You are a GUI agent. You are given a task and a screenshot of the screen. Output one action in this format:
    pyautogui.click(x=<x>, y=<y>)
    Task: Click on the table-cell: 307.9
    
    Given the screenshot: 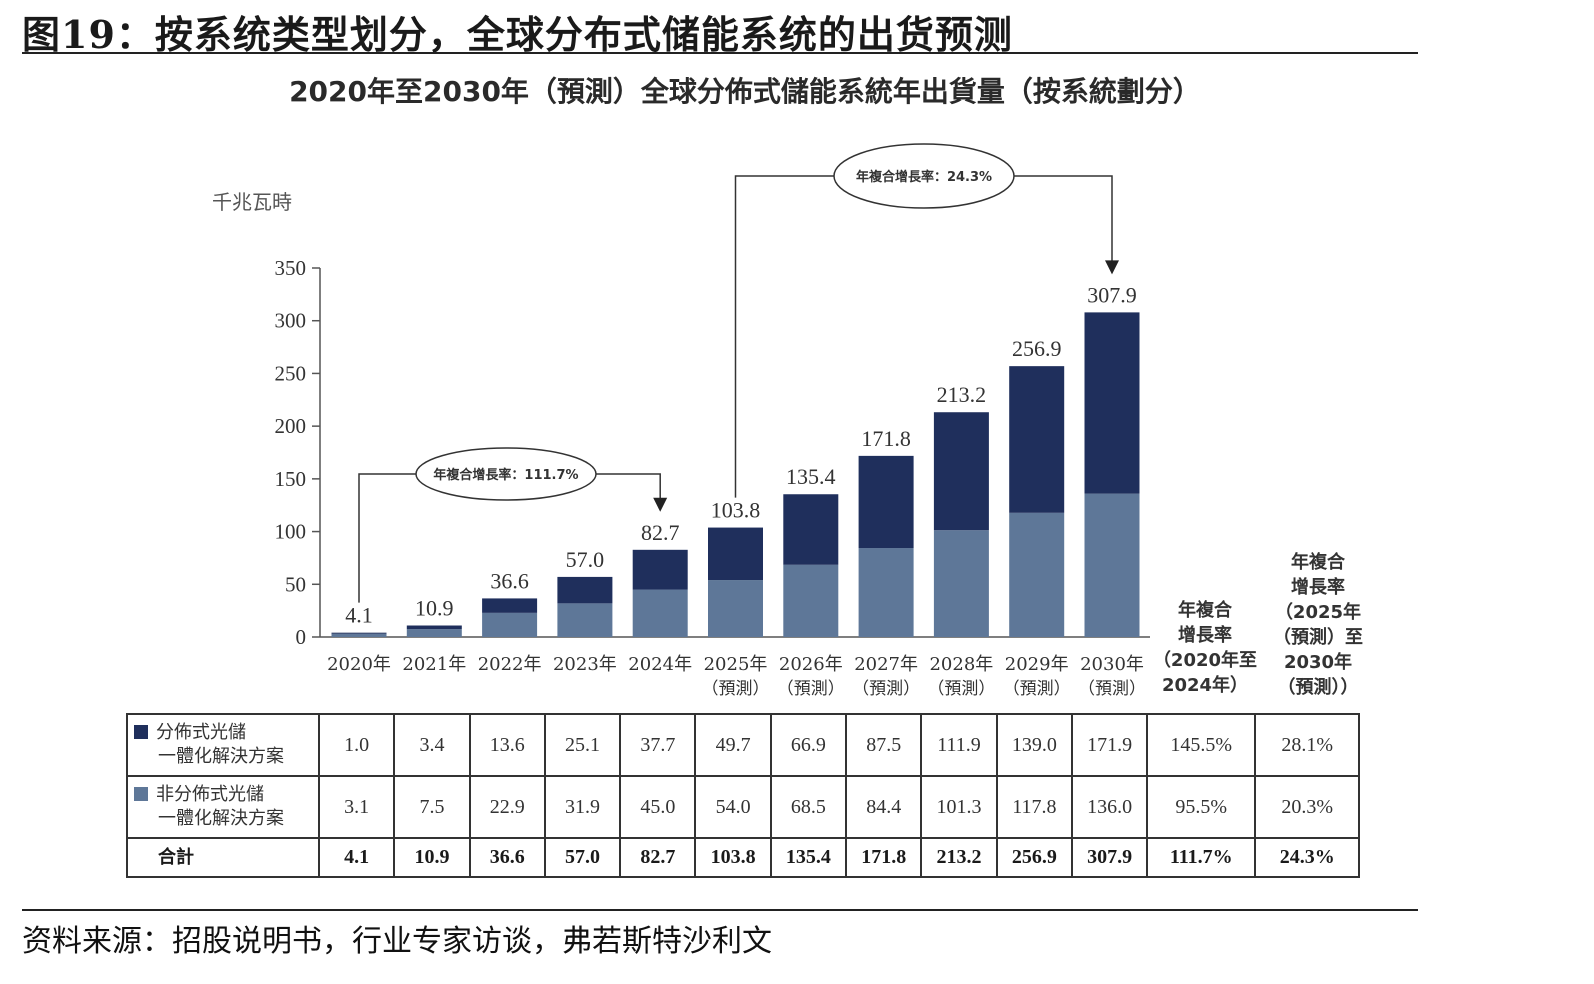 What is the action you would take?
    pyautogui.click(x=1109, y=857)
    